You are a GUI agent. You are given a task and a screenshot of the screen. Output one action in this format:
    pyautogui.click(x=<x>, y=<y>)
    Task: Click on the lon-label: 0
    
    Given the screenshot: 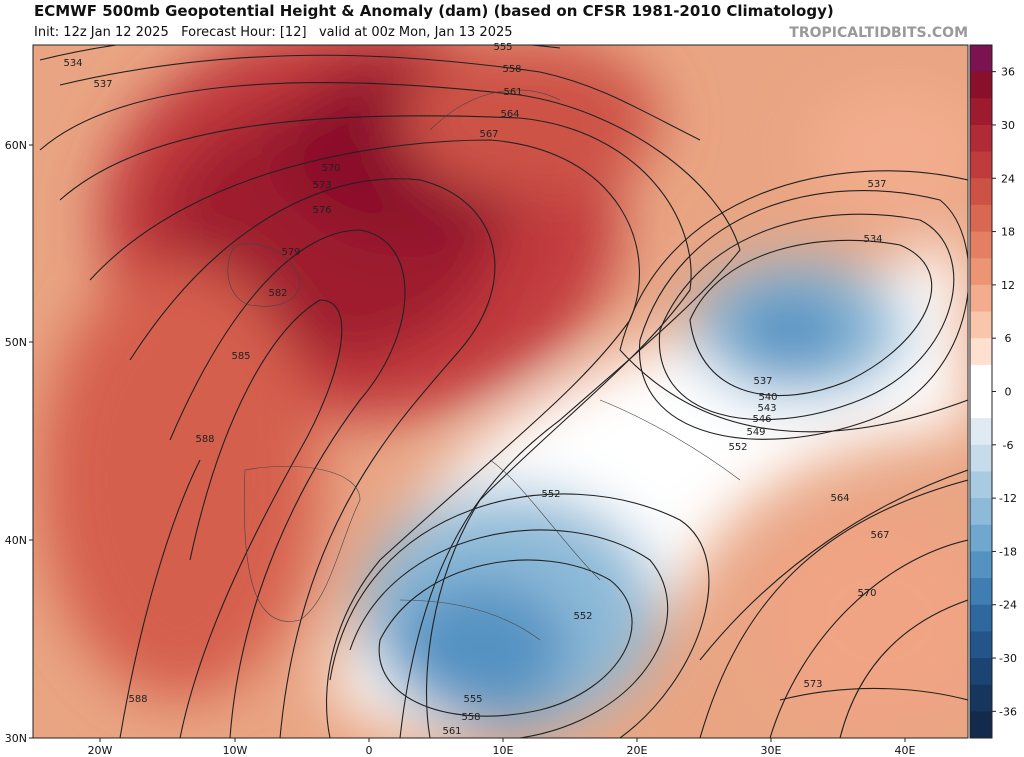 What is the action you would take?
    pyautogui.click(x=369, y=750)
    